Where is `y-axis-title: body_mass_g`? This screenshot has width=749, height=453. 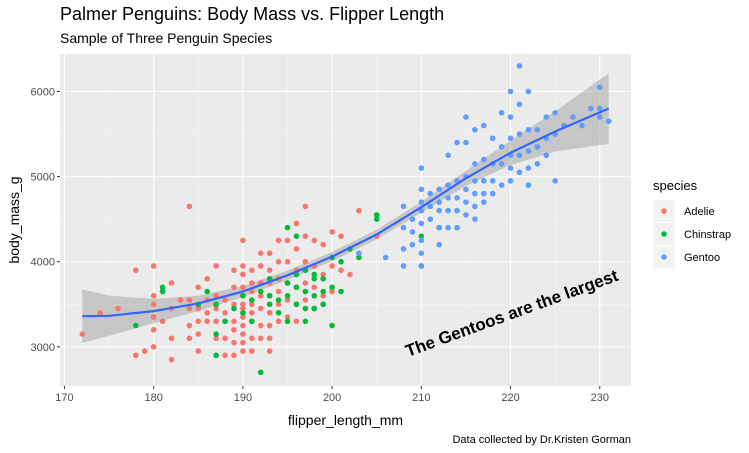 y-axis-title: body_mass_g is located at coordinates (14, 219).